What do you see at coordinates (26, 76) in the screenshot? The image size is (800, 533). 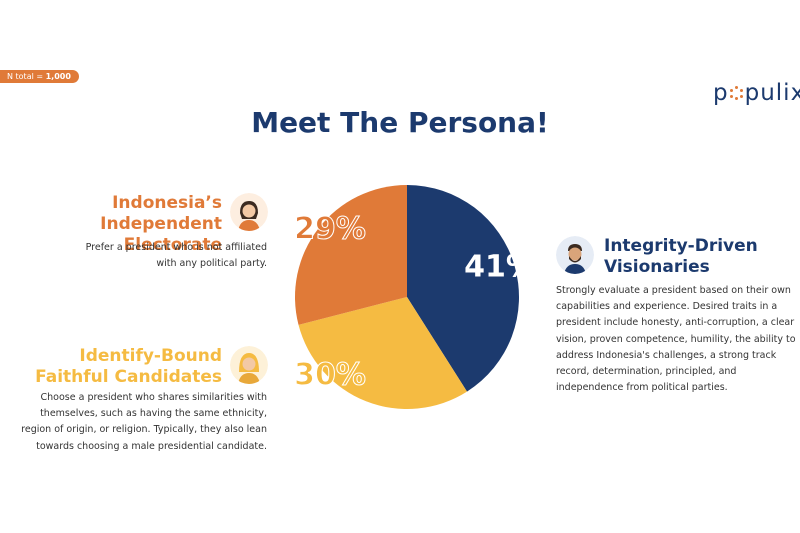 I see `badge-label: N total =` at bounding box center [26, 76].